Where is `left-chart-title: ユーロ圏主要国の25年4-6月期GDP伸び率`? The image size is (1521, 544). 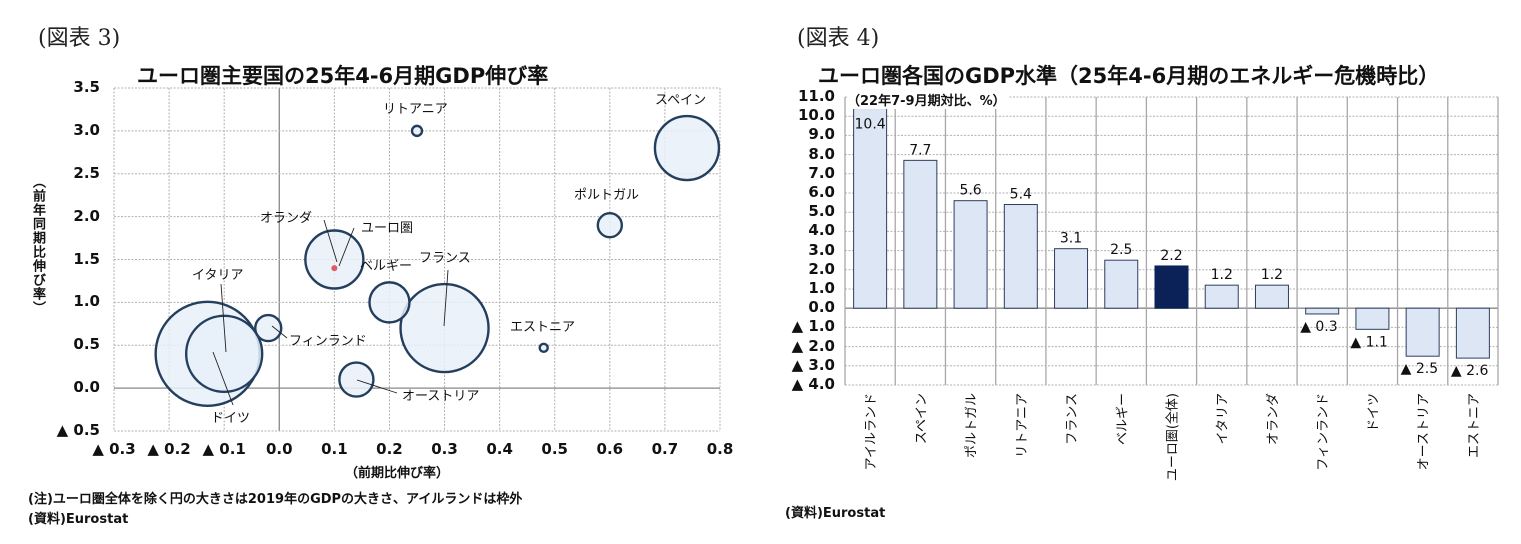
left-chart-title: ユーロ圏主要国の25年4-6月期GDP伸び率 is located at coordinates (343, 76).